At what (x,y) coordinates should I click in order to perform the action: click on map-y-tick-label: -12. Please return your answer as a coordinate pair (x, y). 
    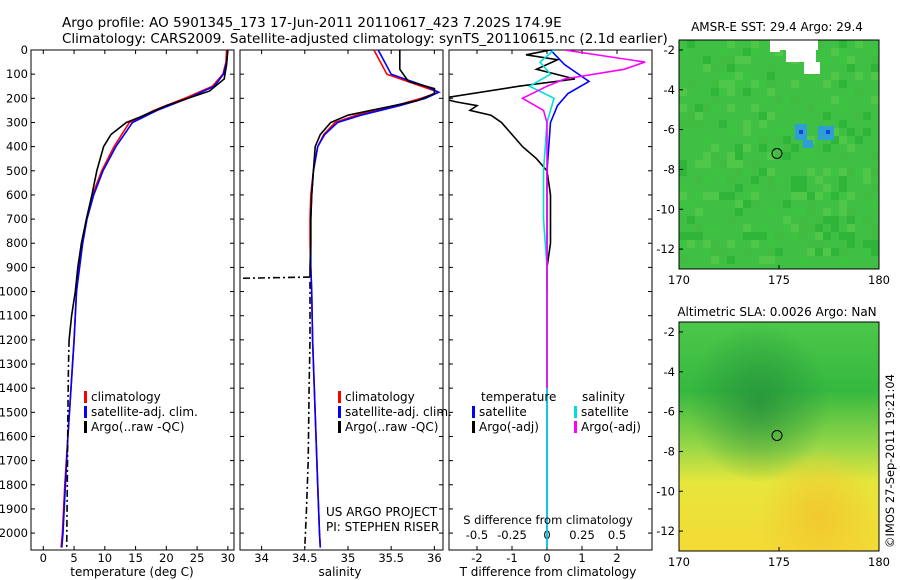
    Looking at the image, I should click on (665, 249).